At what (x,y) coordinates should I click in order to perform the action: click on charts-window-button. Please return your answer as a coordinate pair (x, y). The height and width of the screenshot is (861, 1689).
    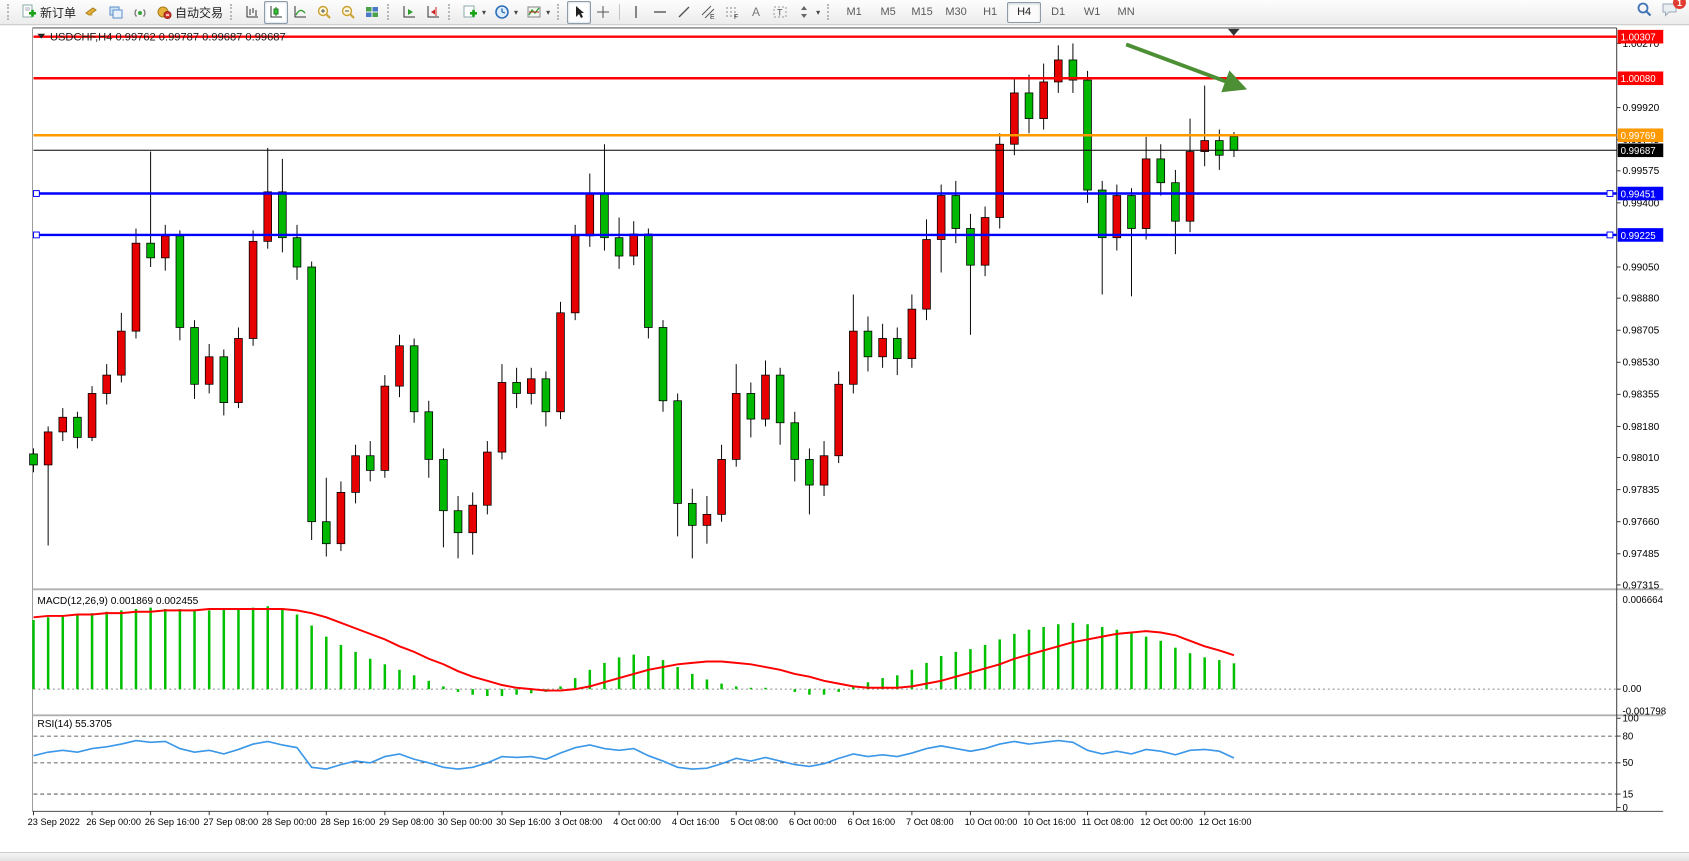
    Looking at the image, I should click on (116, 12).